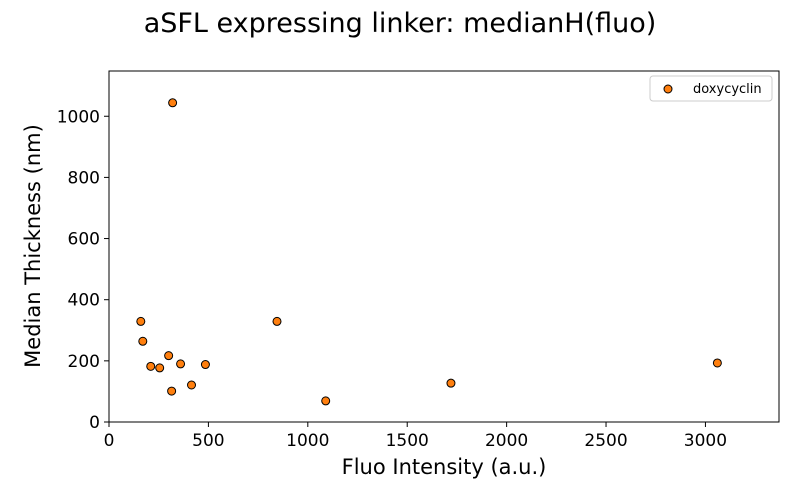 The width and height of the screenshot is (800, 500). I want to click on y-tick-label: 200, so click(84, 362).